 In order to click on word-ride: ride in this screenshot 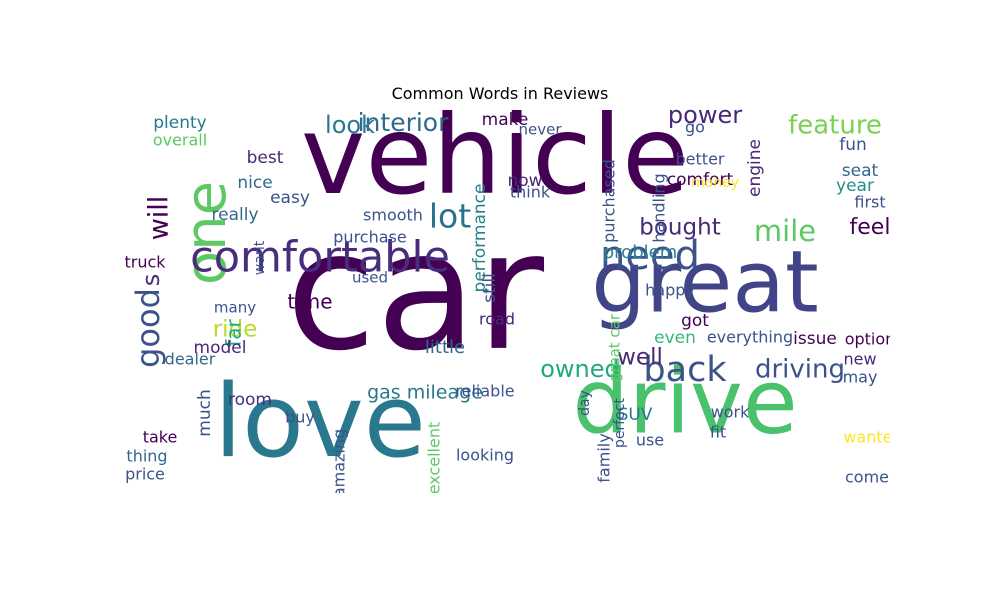, I will do `click(235, 330)`.